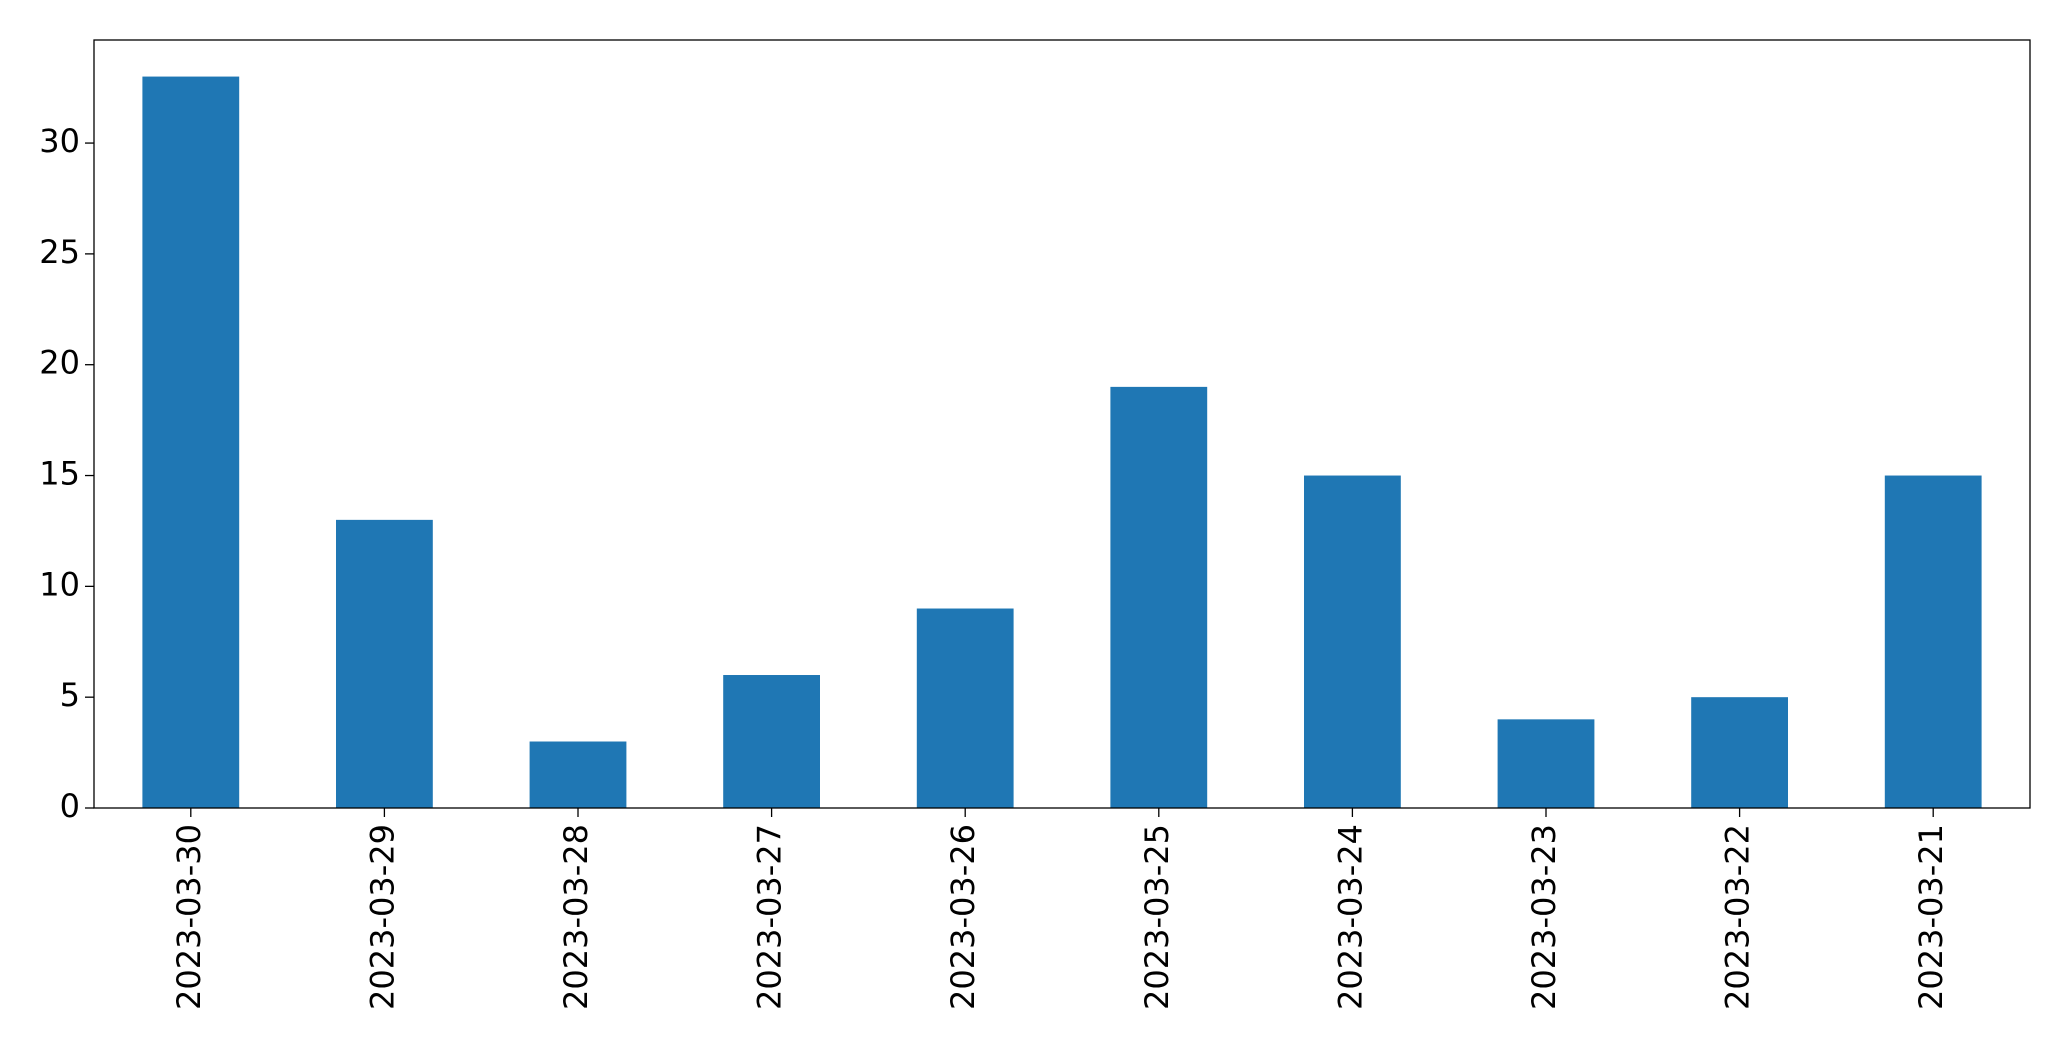 The width and height of the screenshot is (2071, 1061). Describe the element at coordinates (1931, 917) in the screenshot. I see `x-tick-label: 2023-03-21` at that location.